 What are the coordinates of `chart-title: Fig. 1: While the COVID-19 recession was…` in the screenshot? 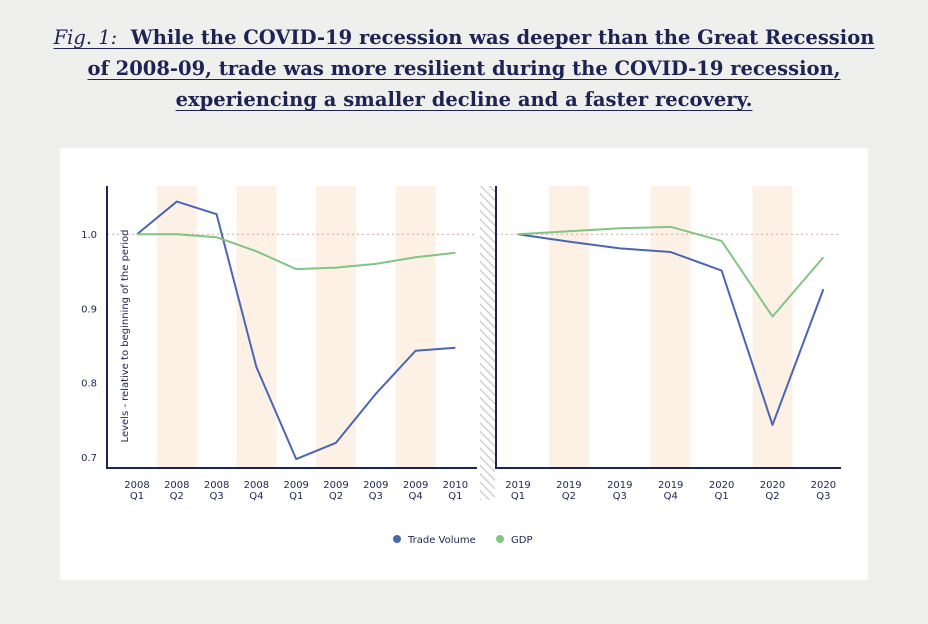 It's located at (464, 68).